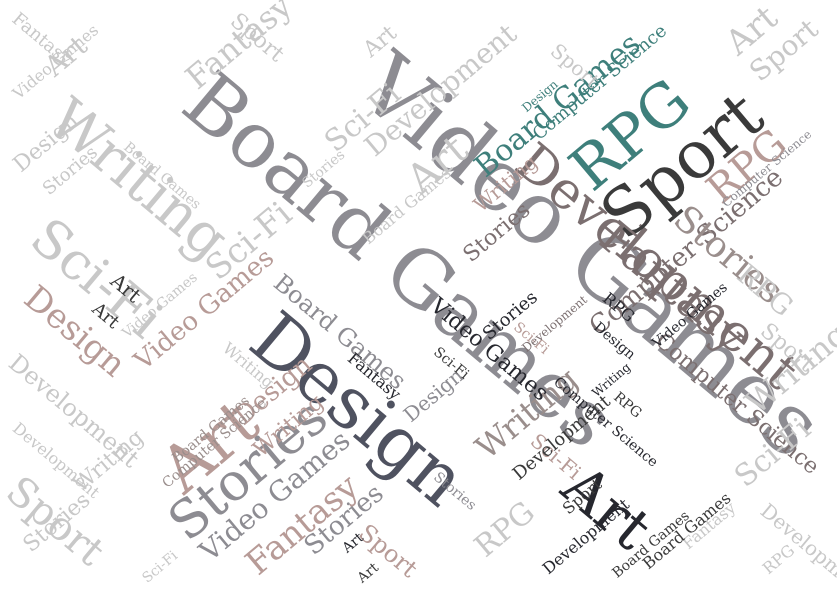 Image resolution: width=837 pixels, height=596 pixels. I want to click on word: Development, so click(796, 547).